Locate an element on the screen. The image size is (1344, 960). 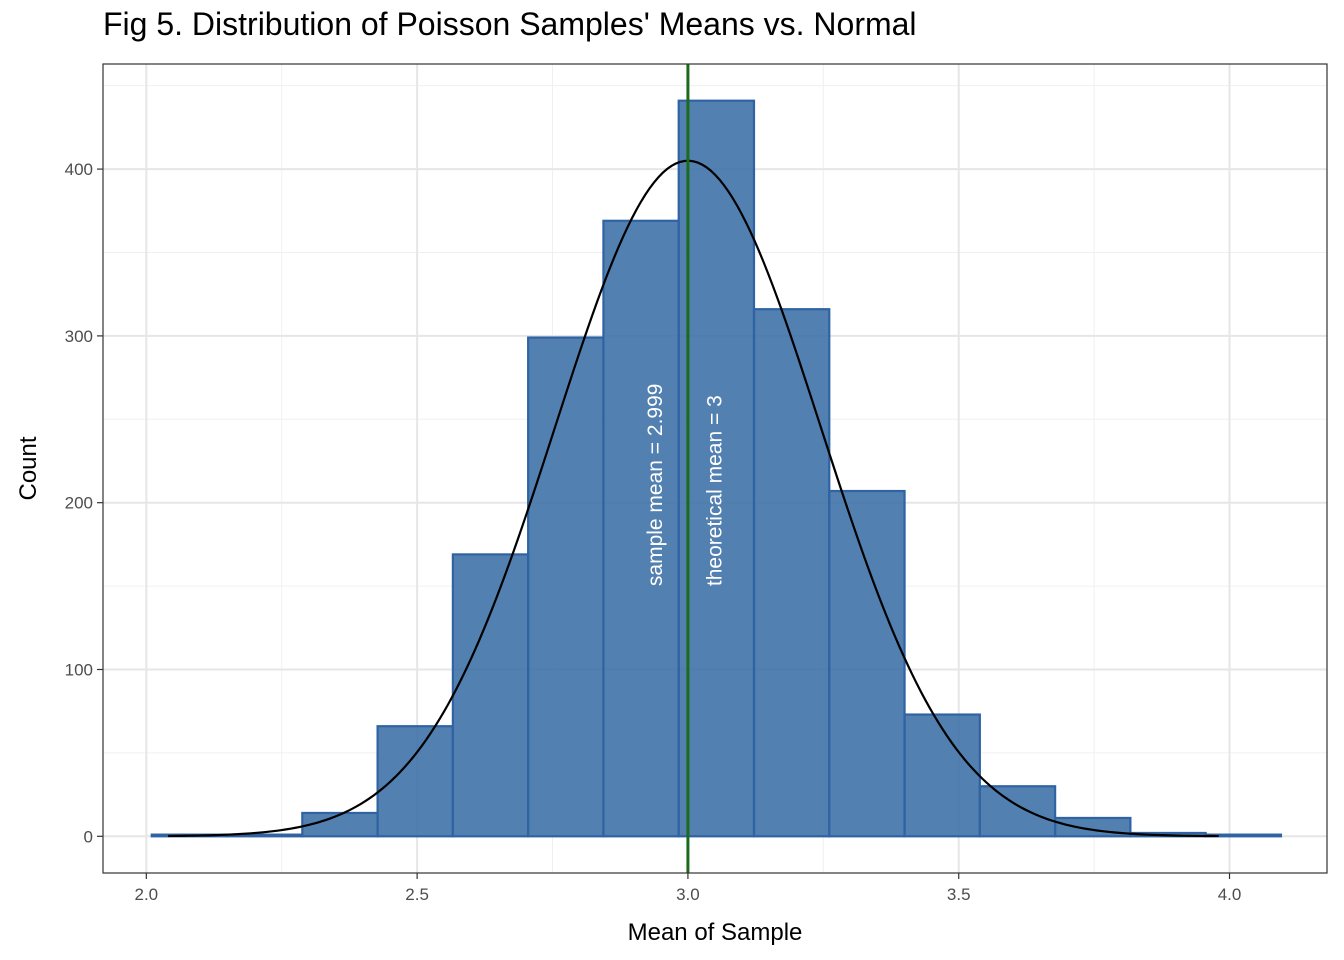
x-tick-label: 4.0 is located at coordinates (1230, 894).